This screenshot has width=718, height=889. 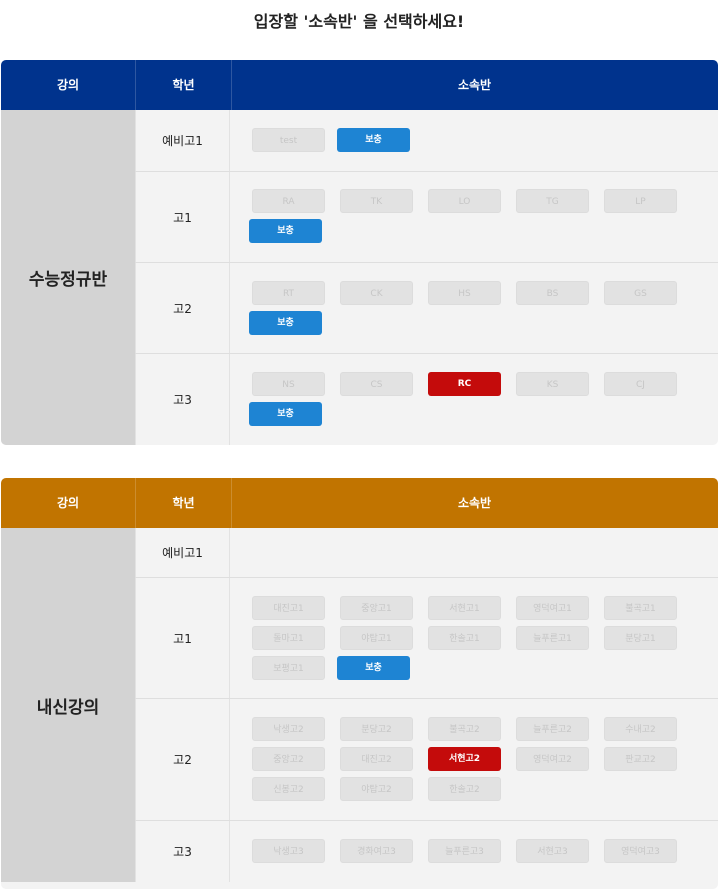 I want to click on class-button: 불곡고2, so click(x=464, y=729).